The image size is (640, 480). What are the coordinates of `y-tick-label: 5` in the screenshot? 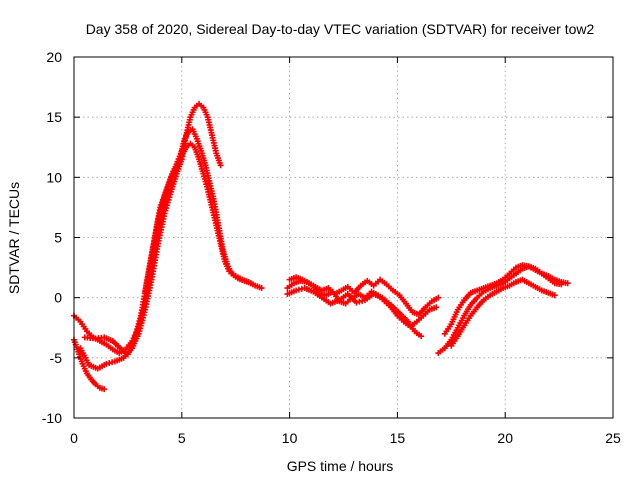 It's located at (58, 238).